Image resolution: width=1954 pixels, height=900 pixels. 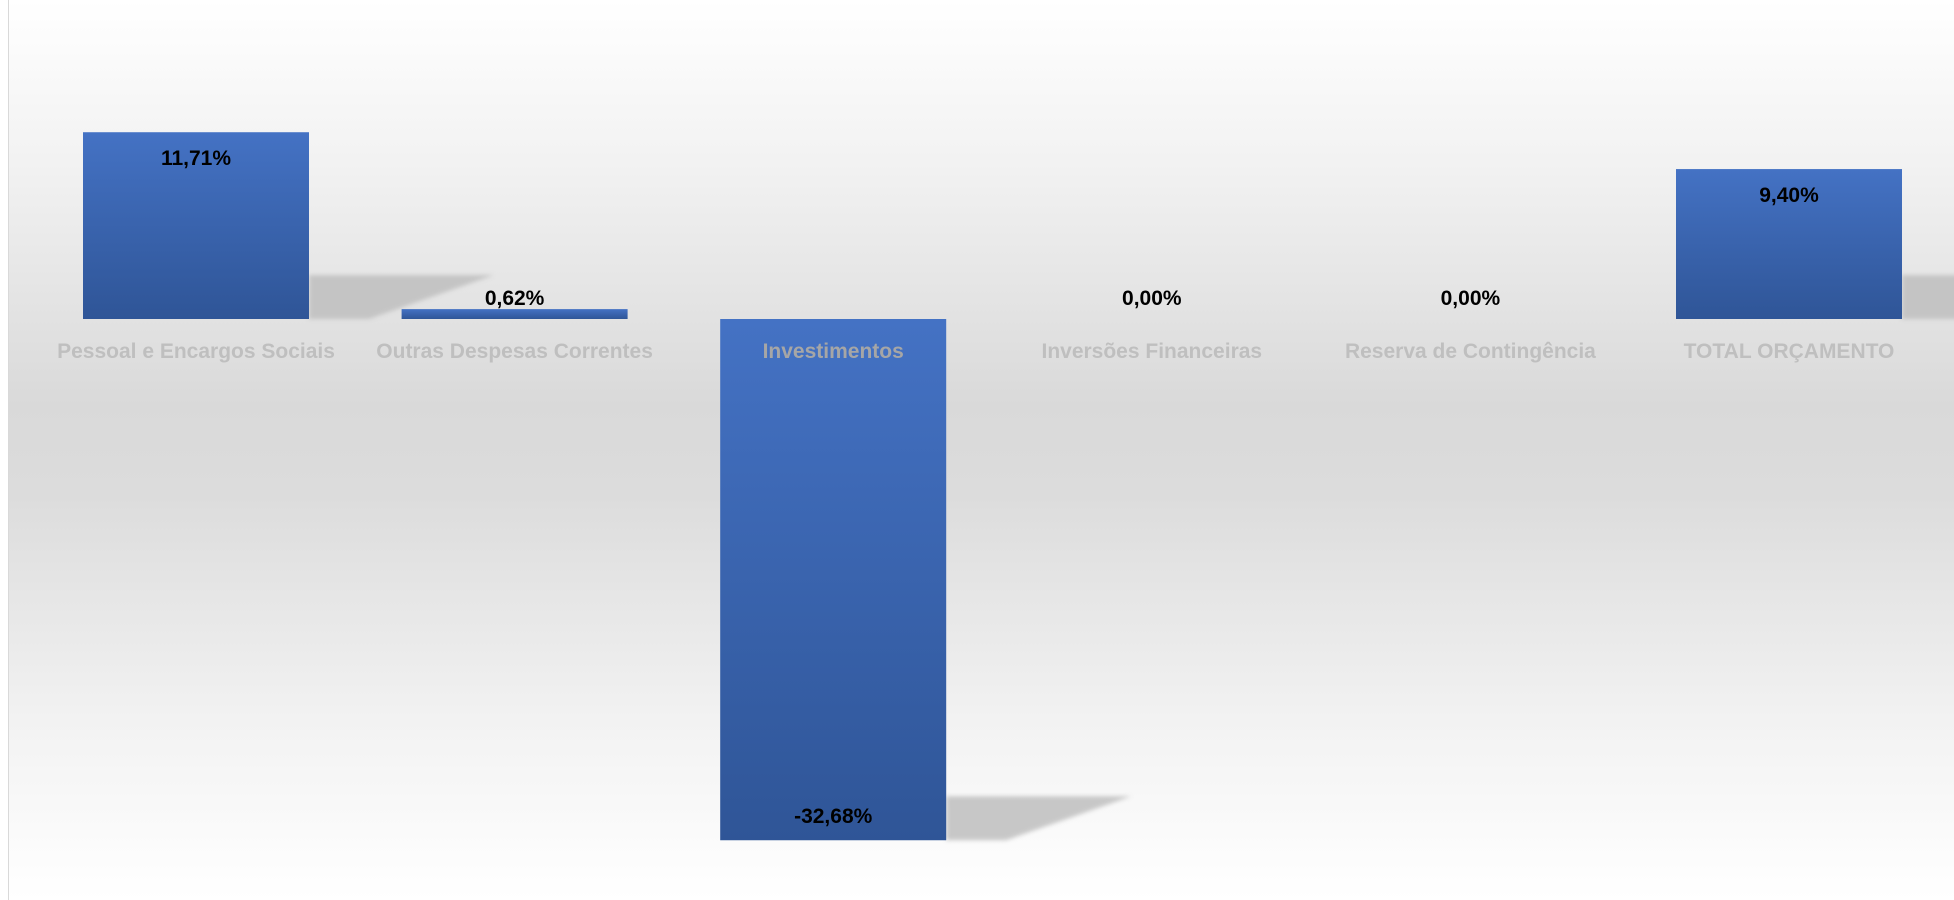 What do you see at coordinates (1789, 351) in the screenshot?
I see `category-label: TOTAL ORÇAMENTO` at bounding box center [1789, 351].